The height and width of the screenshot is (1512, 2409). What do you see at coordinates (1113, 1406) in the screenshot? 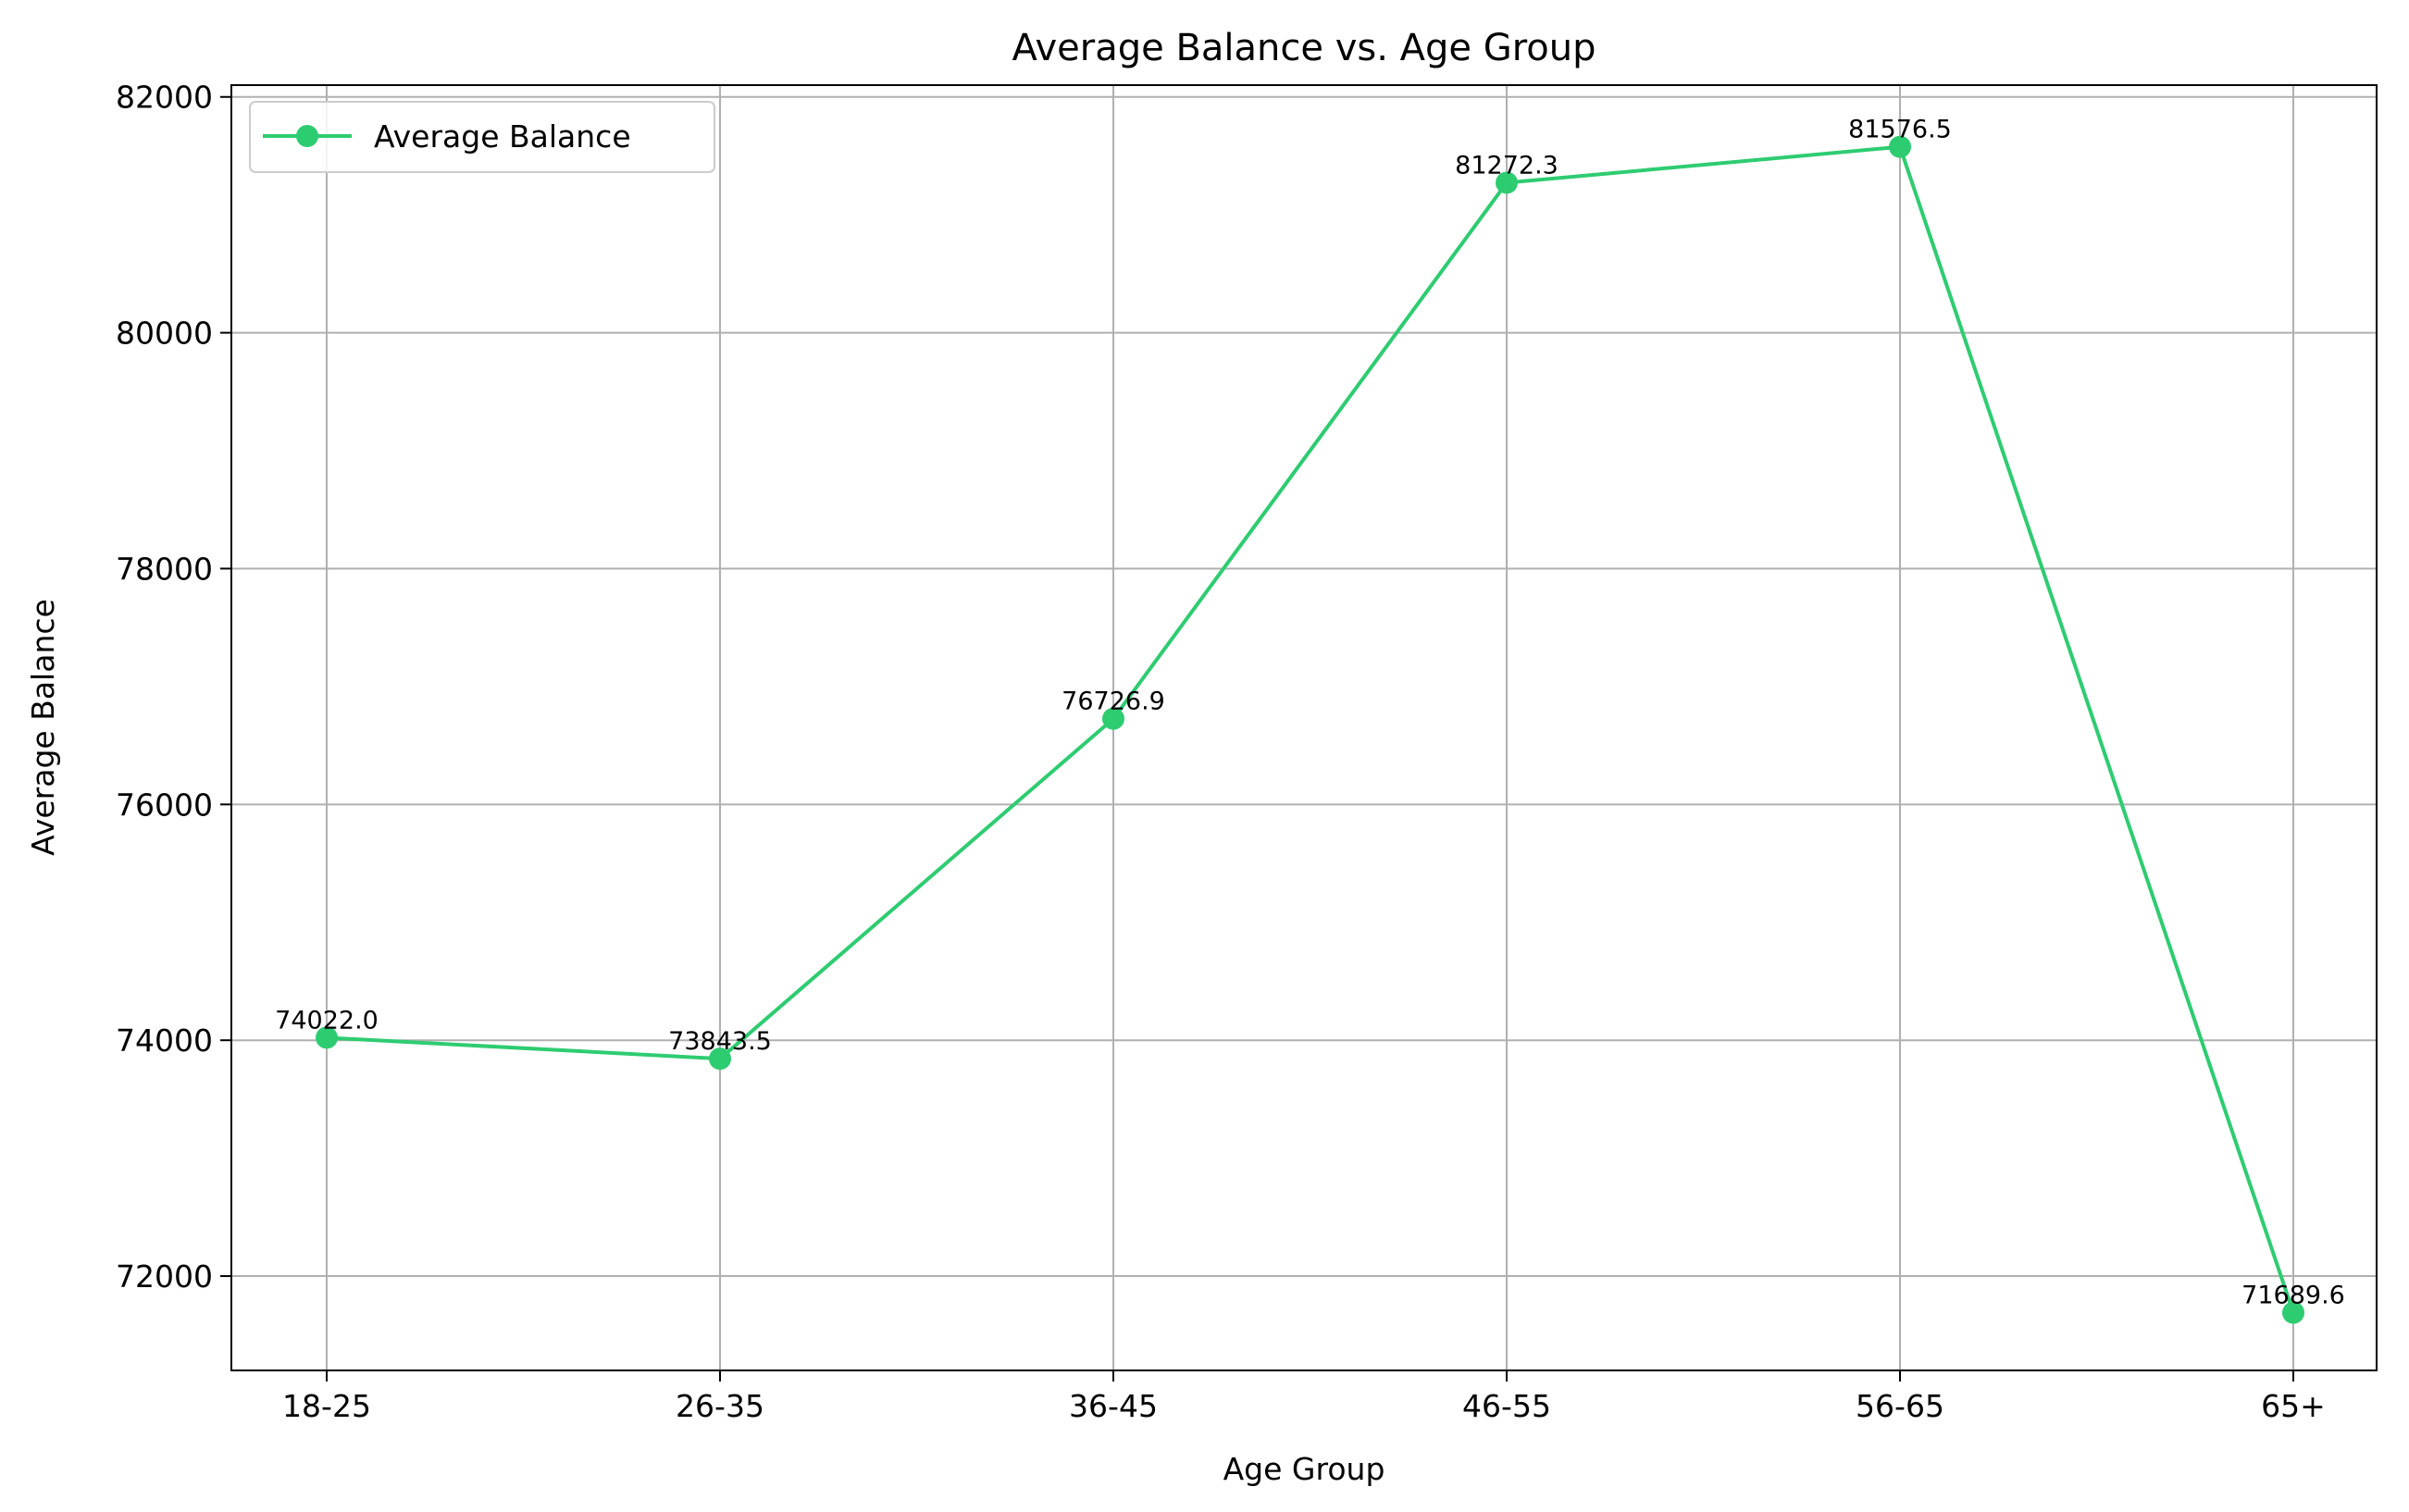
I see `x-tick-label: 36-45` at bounding box center [1113, 1406].